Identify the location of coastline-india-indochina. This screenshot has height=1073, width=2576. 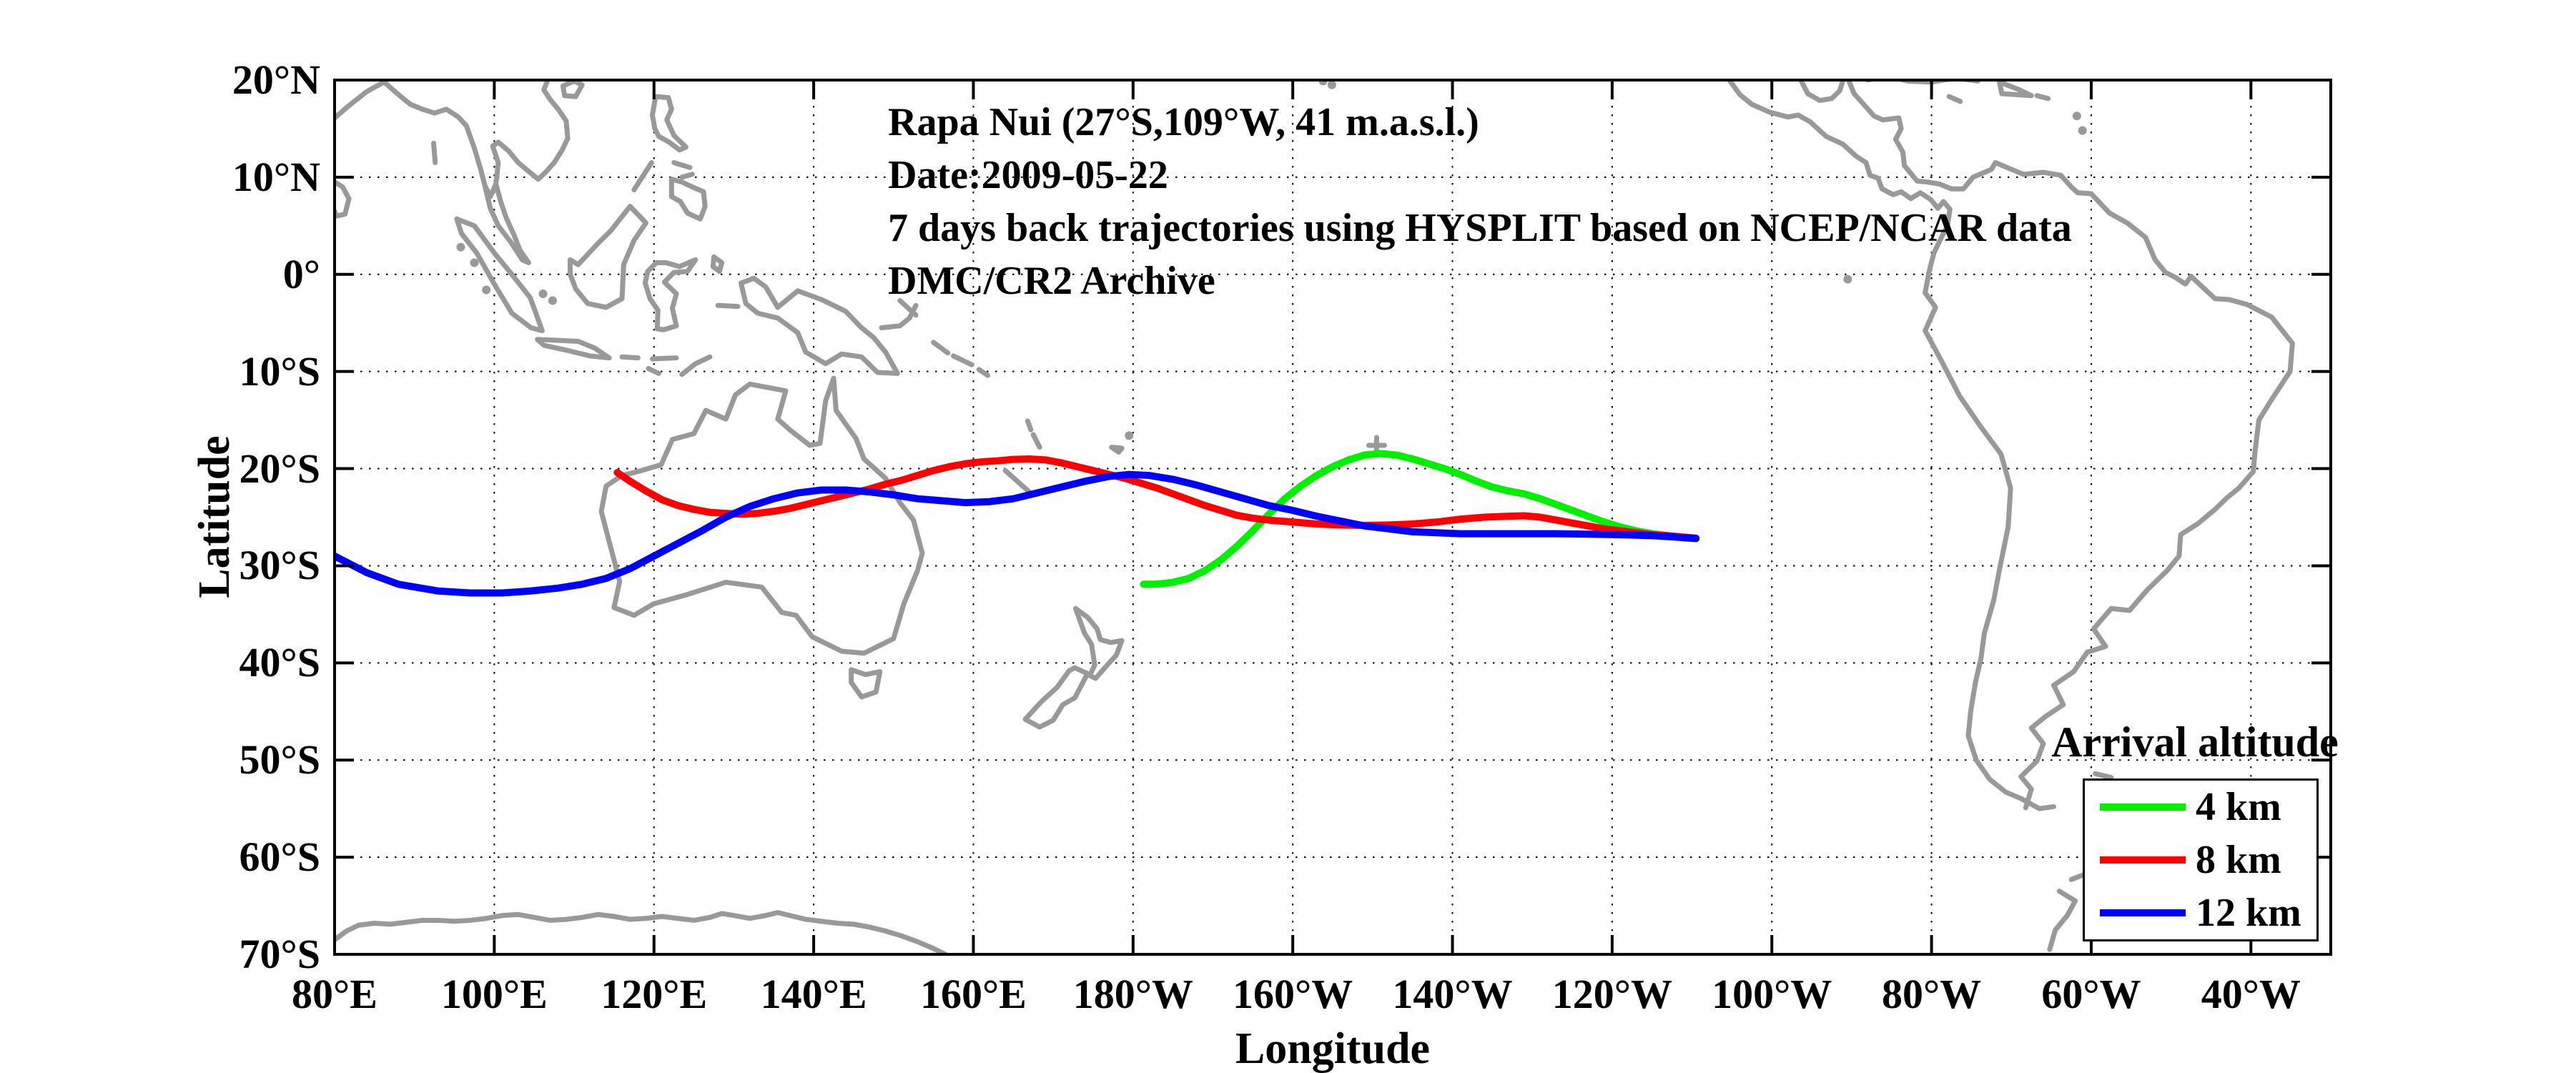
(453, 139).